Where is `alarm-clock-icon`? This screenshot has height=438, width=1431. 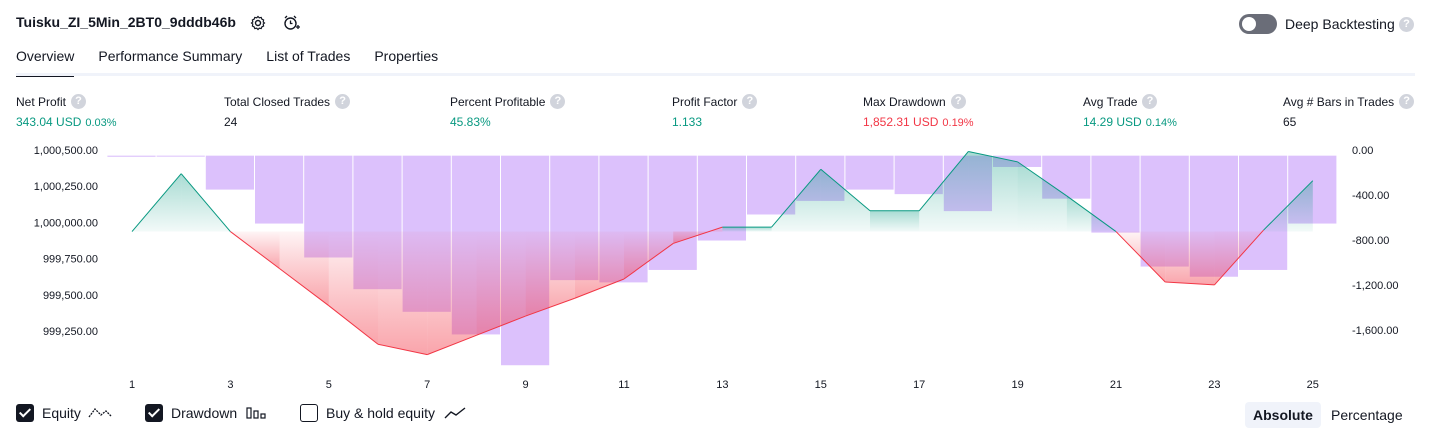 alarm-clock-icon is located at coordinates (291, 23).